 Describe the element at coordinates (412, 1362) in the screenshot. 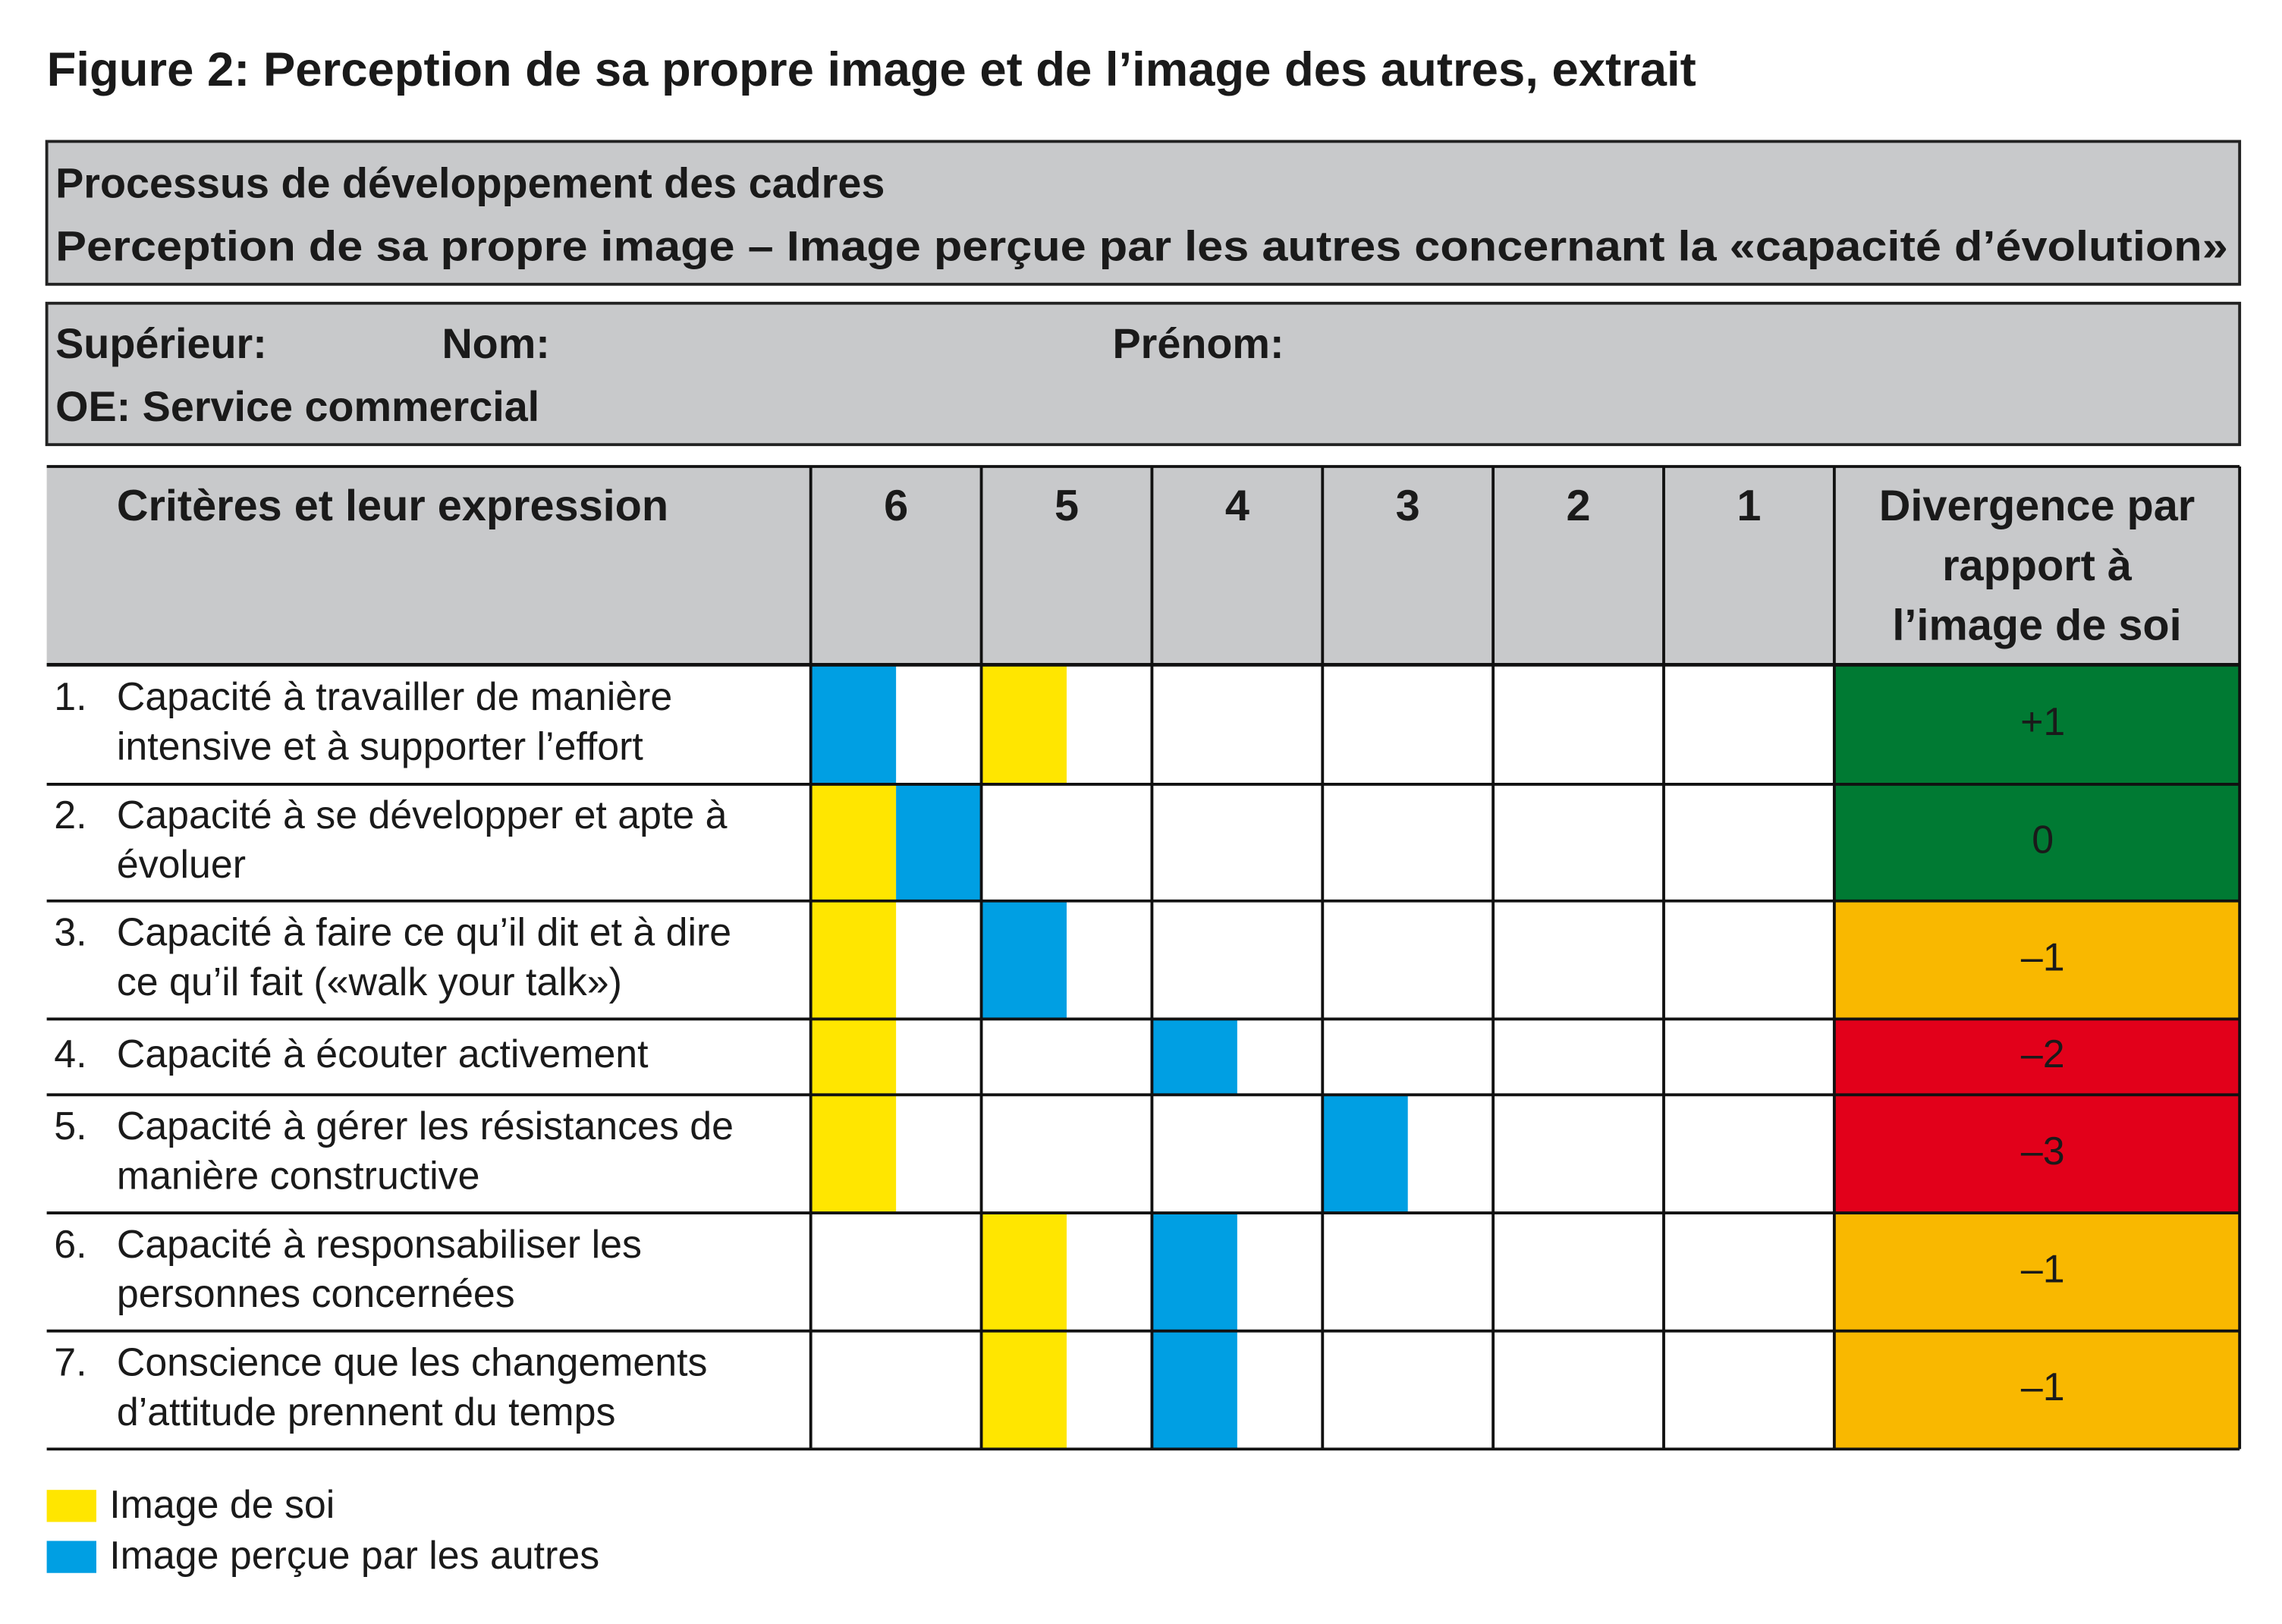

I see `criterion-text: Conscience que les changements` at that location.